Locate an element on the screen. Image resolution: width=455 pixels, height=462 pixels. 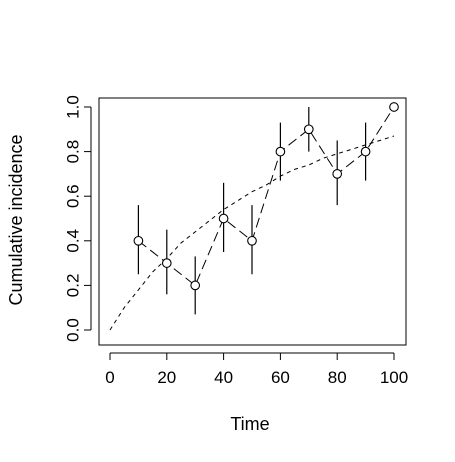
y-tick-label: 0.2 is located at coordinates (73, 286).